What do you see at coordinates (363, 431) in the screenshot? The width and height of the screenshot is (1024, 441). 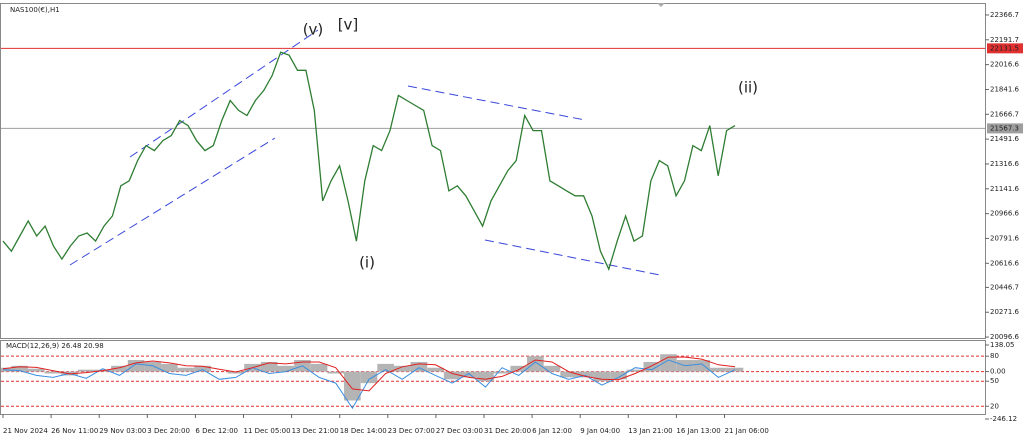 I see `x-tick-label: 18 Dec 14:00` at bounding box center [363, 431].